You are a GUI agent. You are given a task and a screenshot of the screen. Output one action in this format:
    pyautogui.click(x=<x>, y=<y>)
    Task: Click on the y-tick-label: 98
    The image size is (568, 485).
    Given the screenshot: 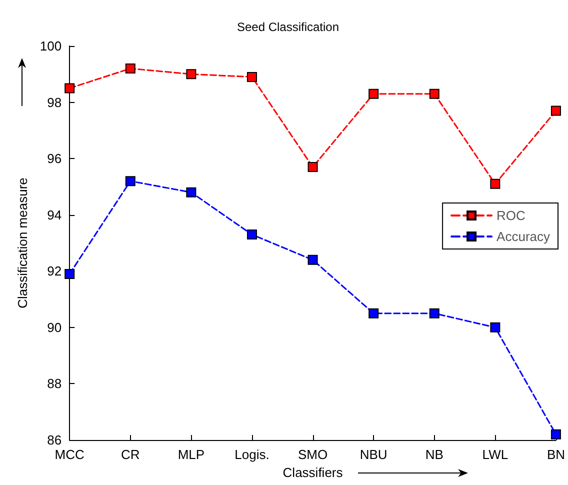 What is the action you would take?
    pyautogui.click(x=54, y=102)
    